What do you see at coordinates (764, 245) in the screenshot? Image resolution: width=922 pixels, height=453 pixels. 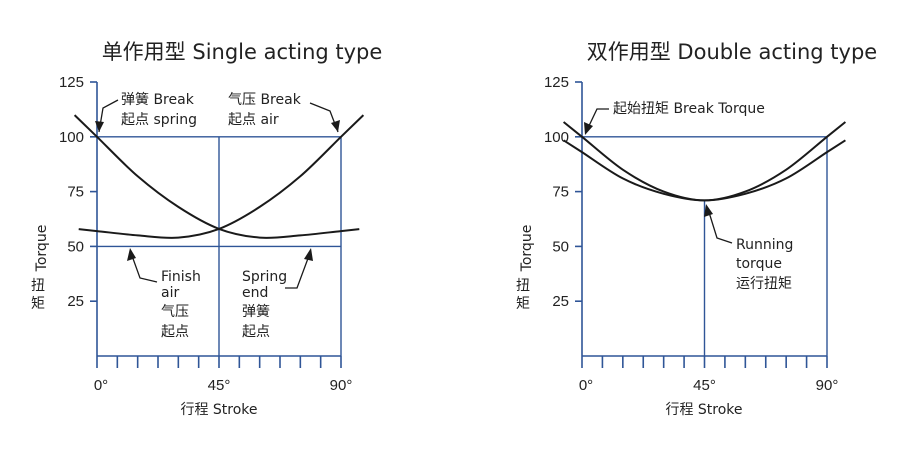 I see `annotation-line: Running` at bounding box center [764, 245].